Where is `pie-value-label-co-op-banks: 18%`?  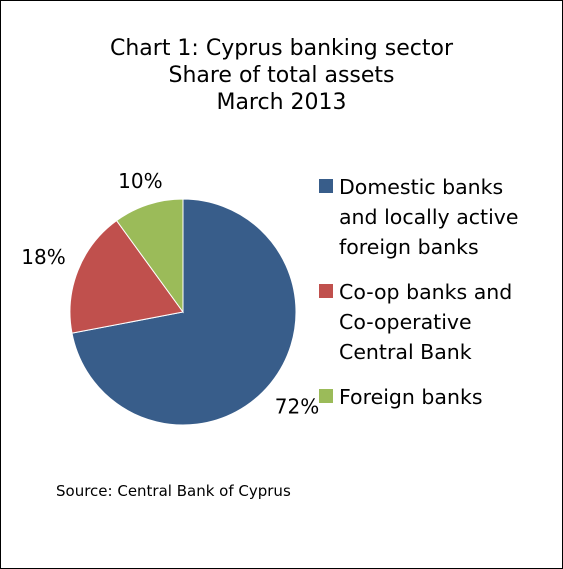 pie-value-label-co-op-banks: 18% is located at coordinates (43, 257).